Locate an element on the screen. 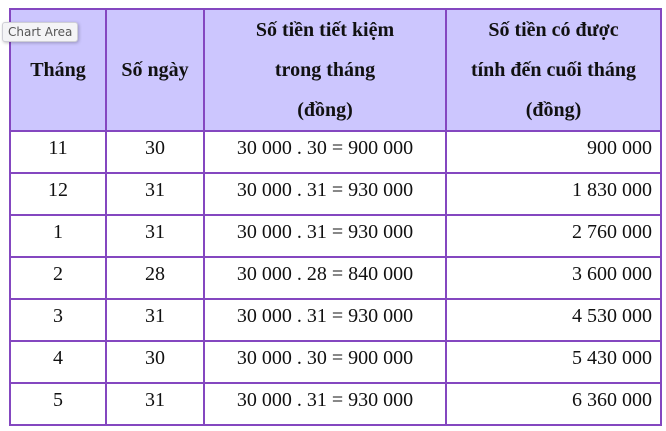 This screenshot has height=431, width=666. cell-cumulative: 900 000 is located at coordinates (553, 152).